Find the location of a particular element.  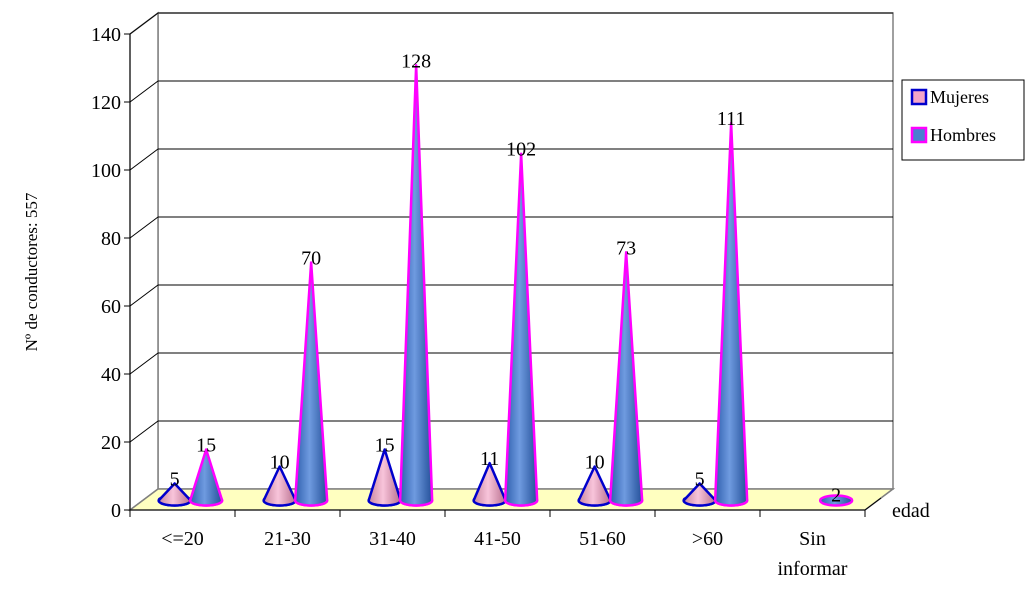

y-tick-label: 0 is located at coordinates (116, 511).